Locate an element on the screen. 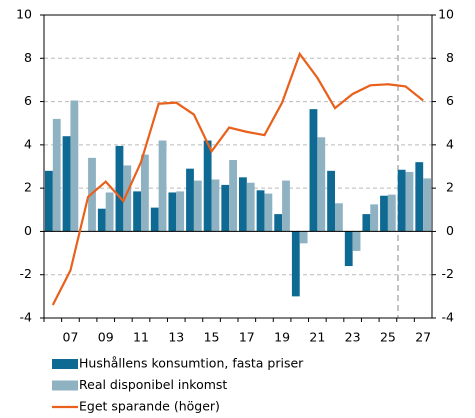  y-tick-label: 0 is located at coordinates (28, 230).